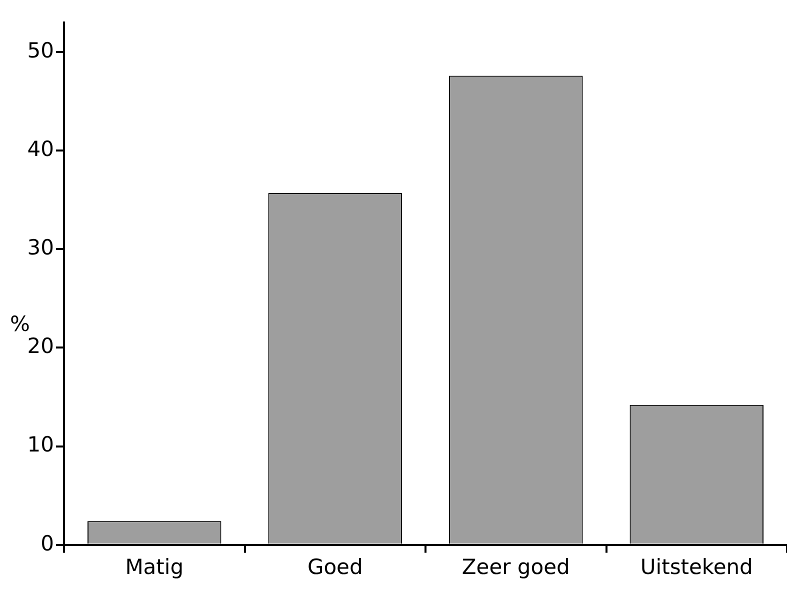 This screenshot has height=592, width=795. What do you see at coordinates (47, 543) in the screenshot?
I see `y-tick-label: 0` at bounding box center [47, 543].